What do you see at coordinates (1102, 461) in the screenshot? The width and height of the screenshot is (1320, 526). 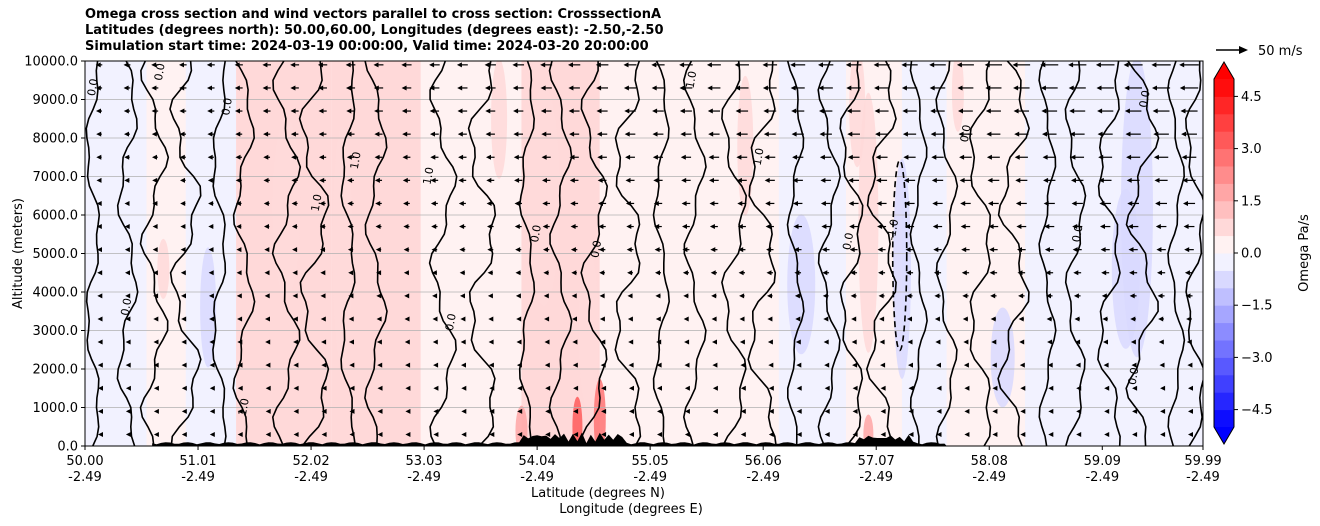 I see `x-tick-label-lat: 59.09` at bounding box center [1102, 461].